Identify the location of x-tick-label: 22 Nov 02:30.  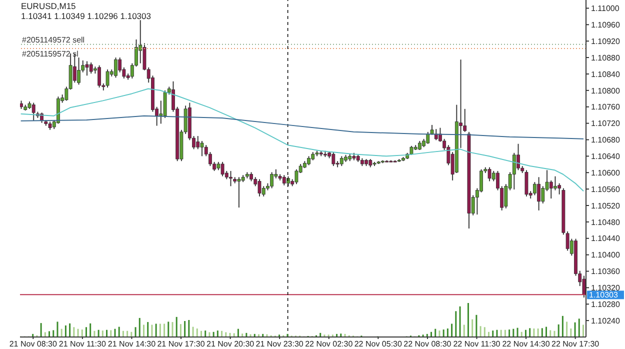
(329, 344).